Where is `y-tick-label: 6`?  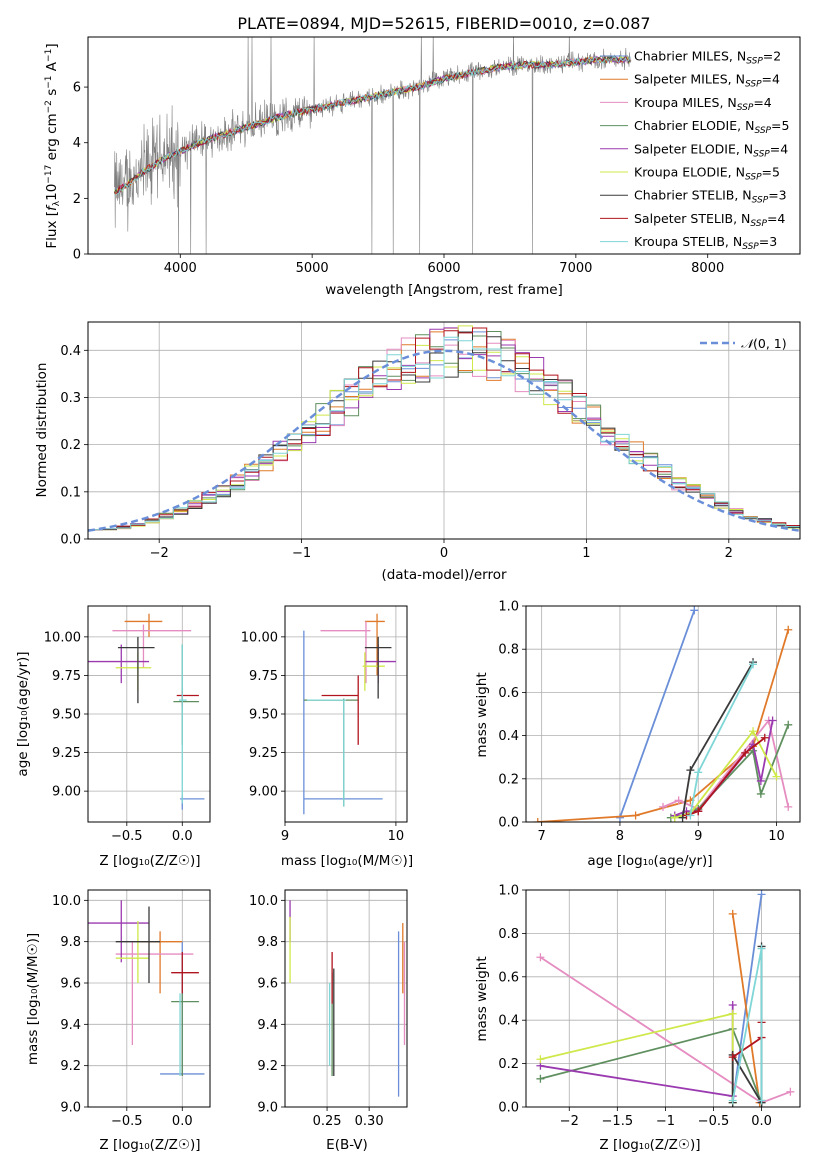 y-tick-label: 6 is located at coordinates (77, 88).